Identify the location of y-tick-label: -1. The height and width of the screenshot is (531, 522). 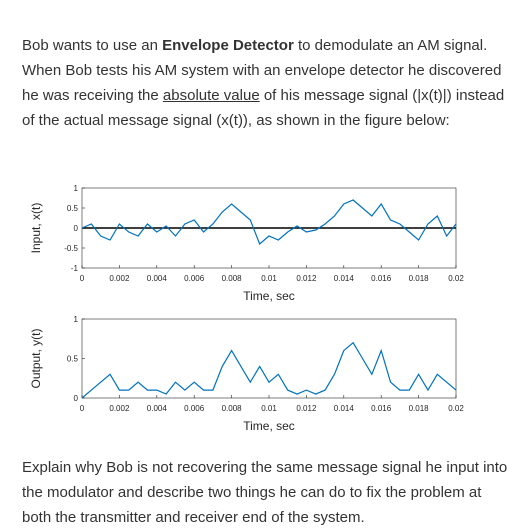
(75, 268).